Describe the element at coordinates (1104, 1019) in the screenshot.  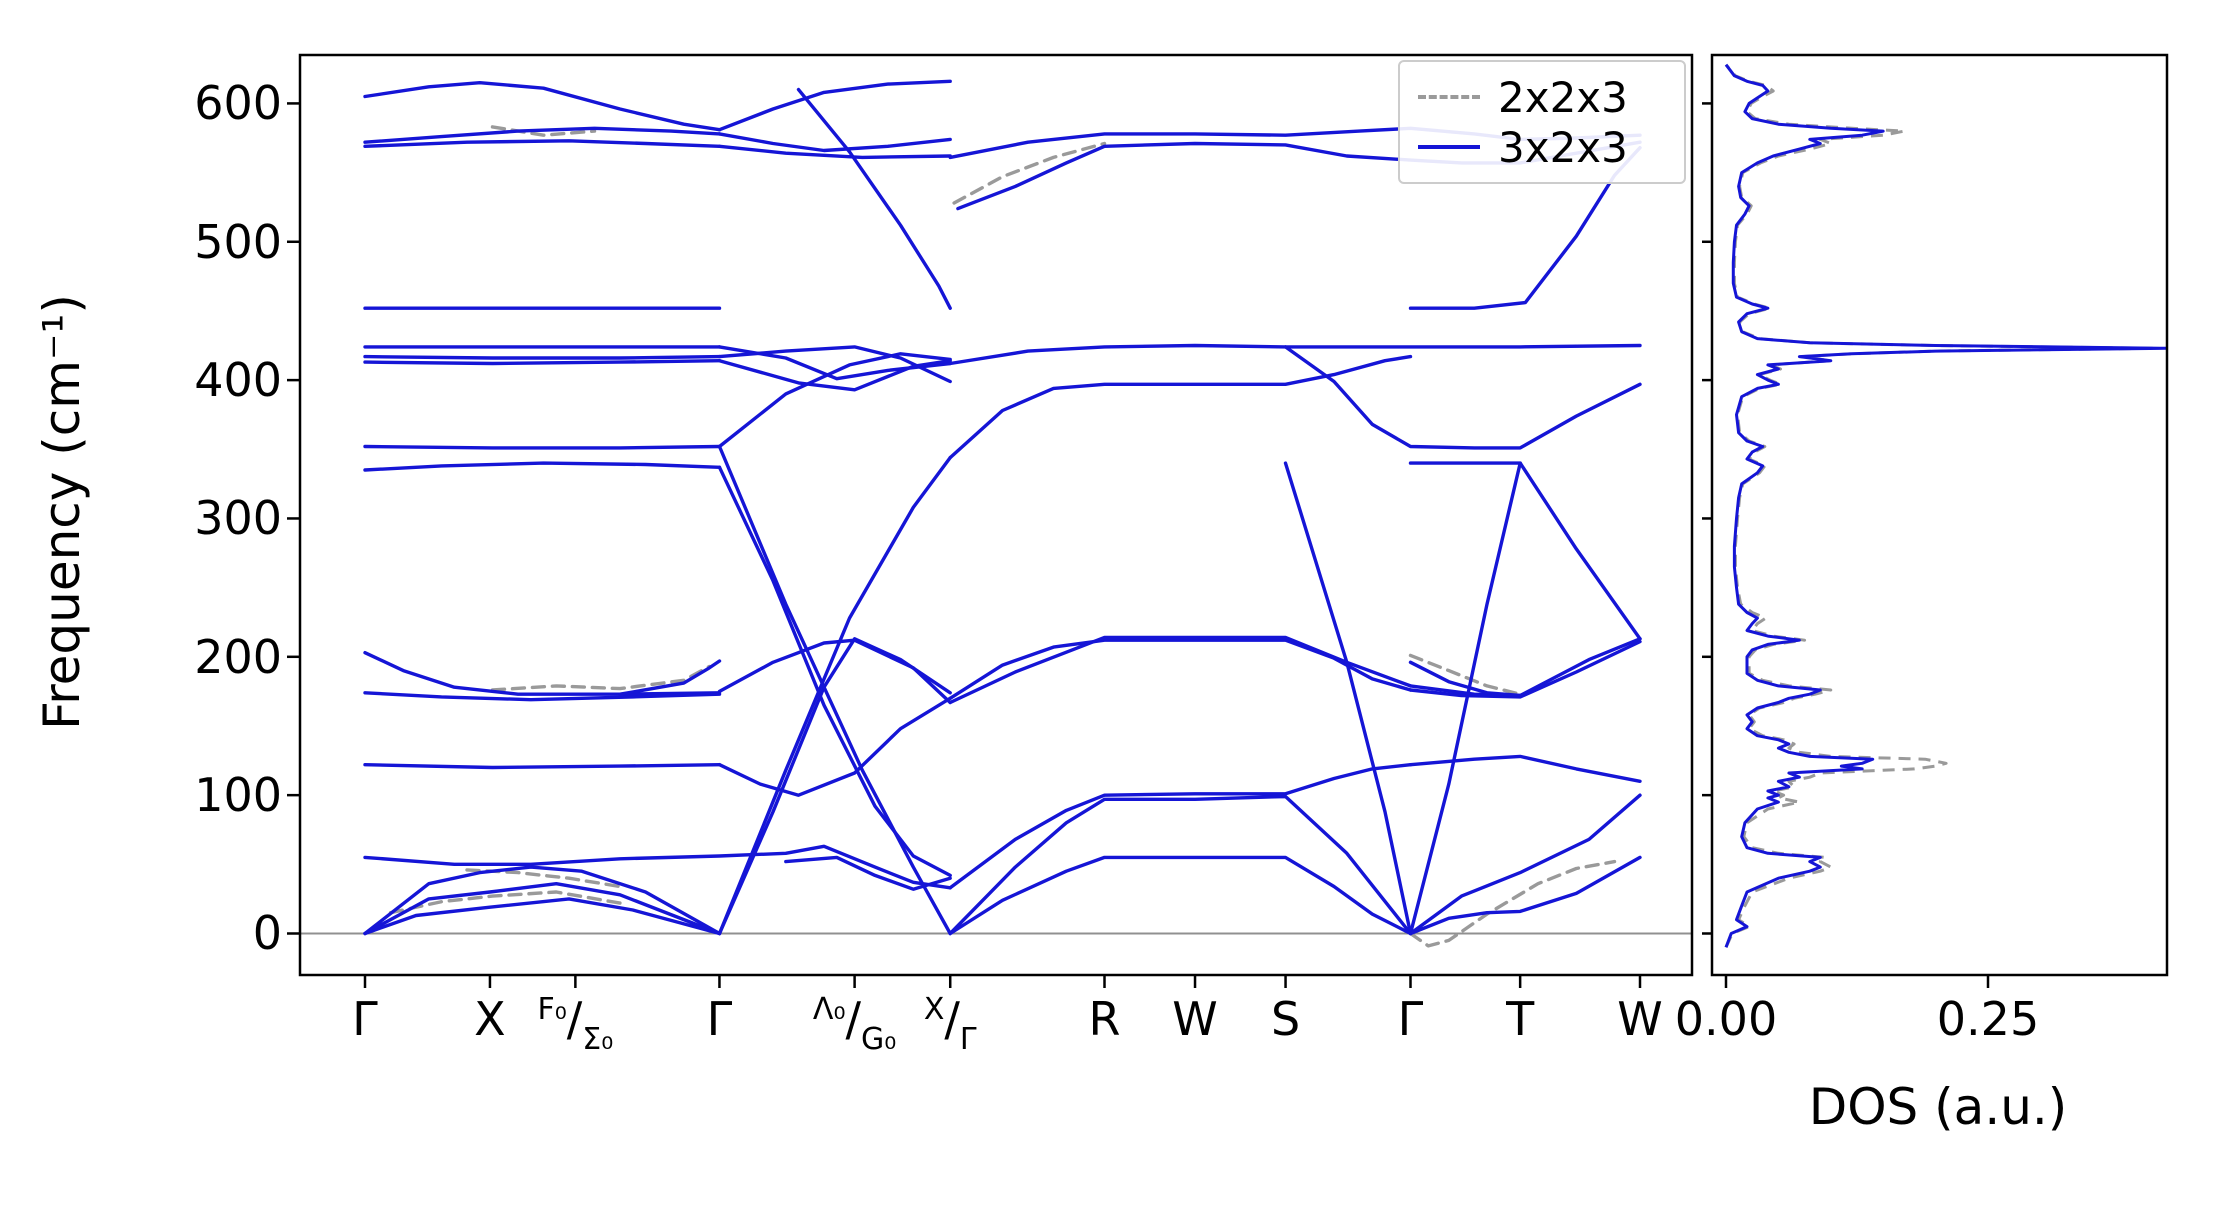
I see `x-tick-label: R` at that location.